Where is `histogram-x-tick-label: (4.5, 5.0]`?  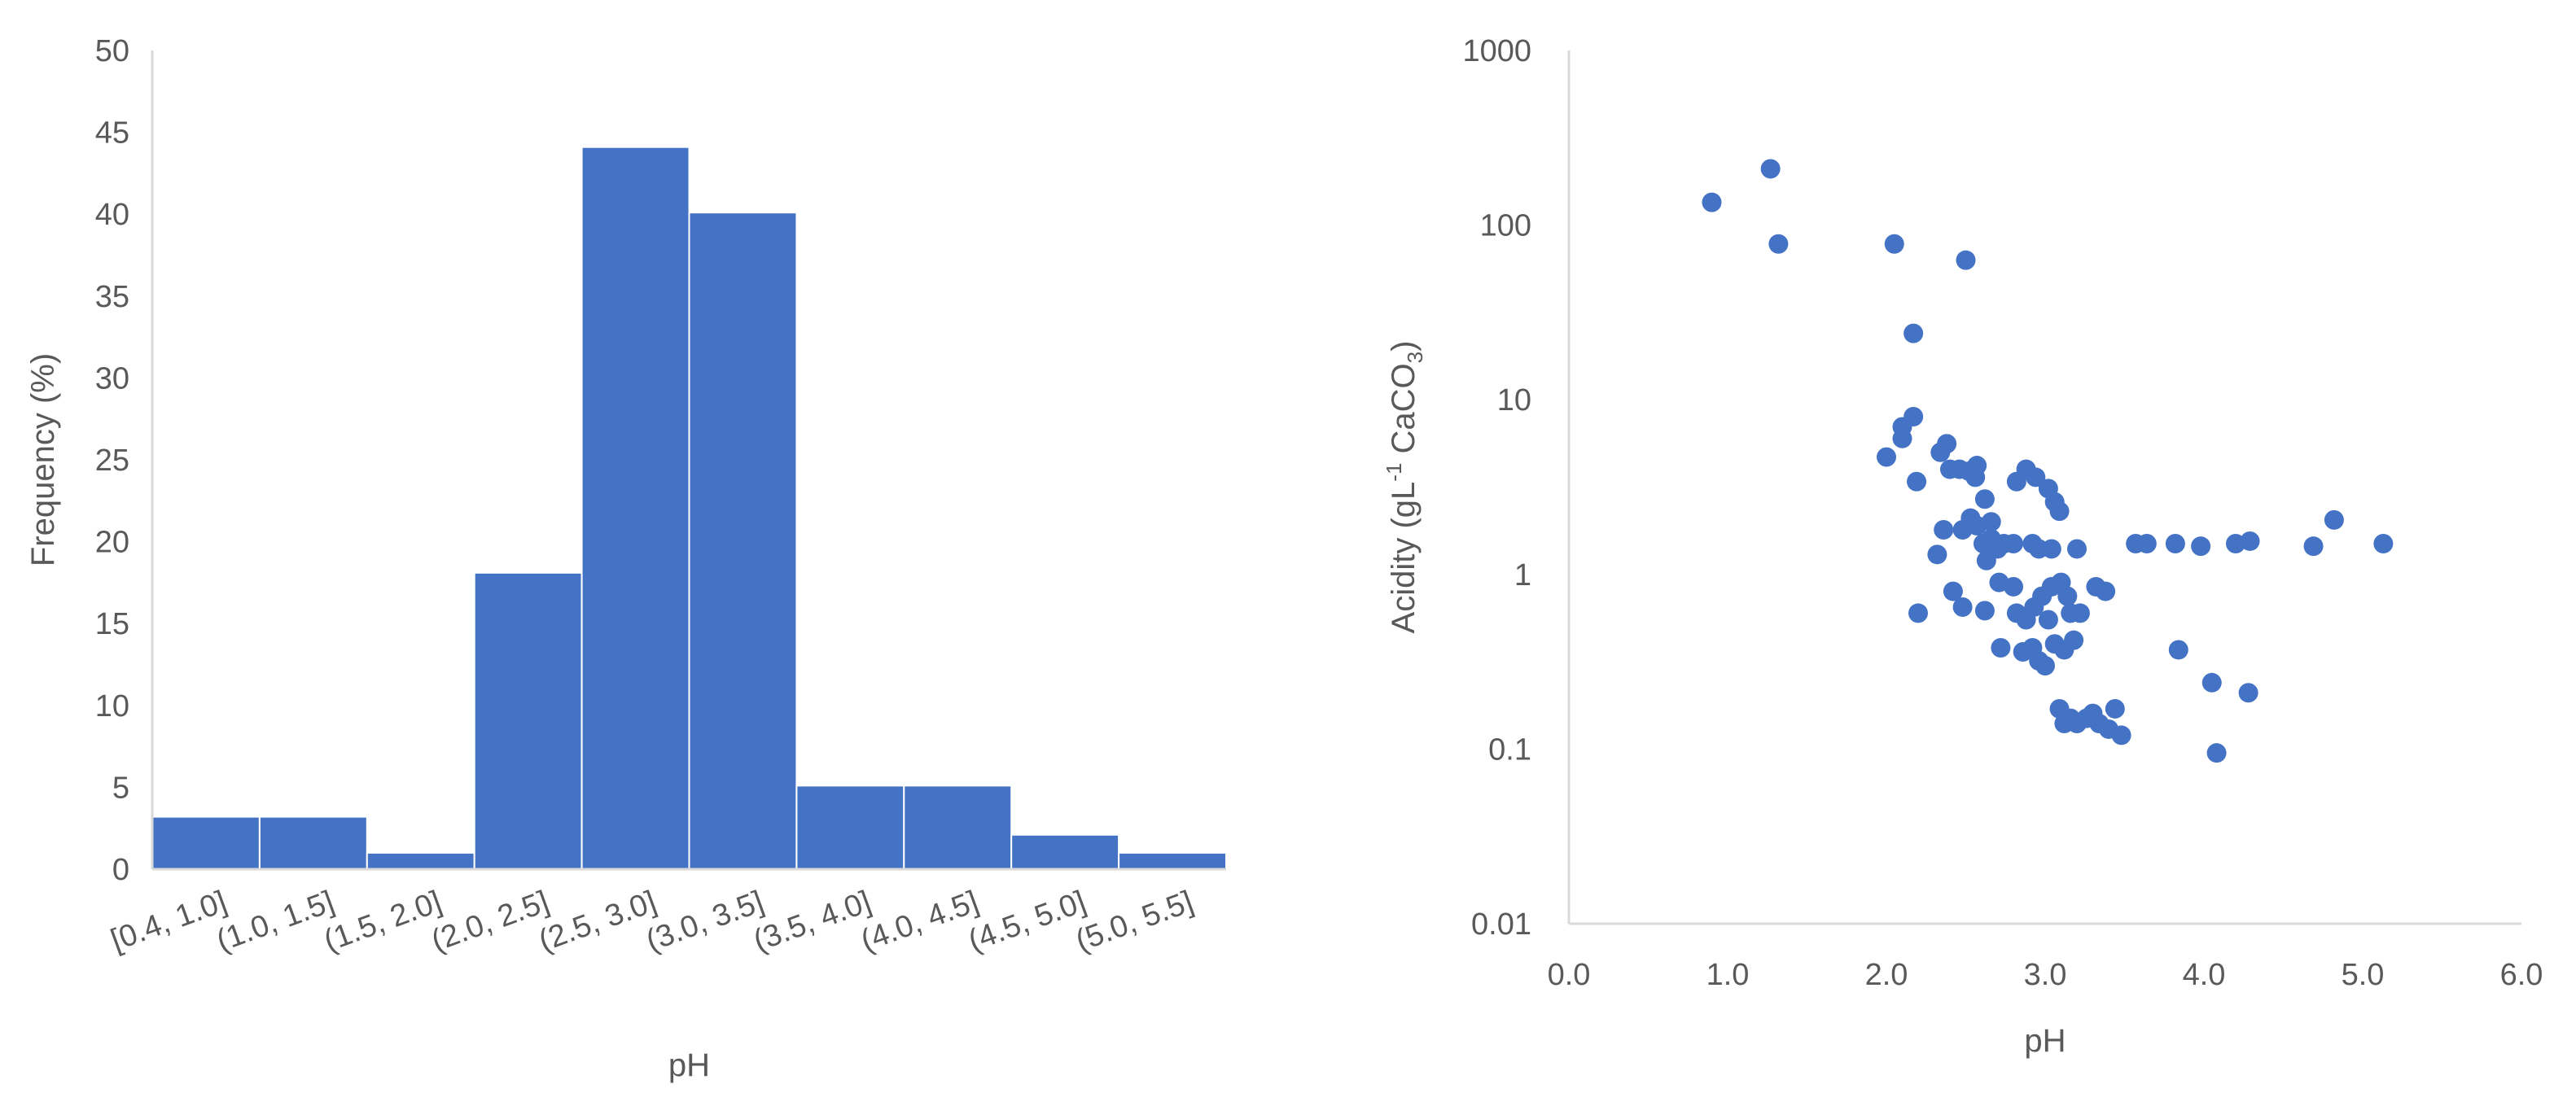 histogram-x-tick-label: (4.5, 5.0] is located at coordinates (1027, 922).